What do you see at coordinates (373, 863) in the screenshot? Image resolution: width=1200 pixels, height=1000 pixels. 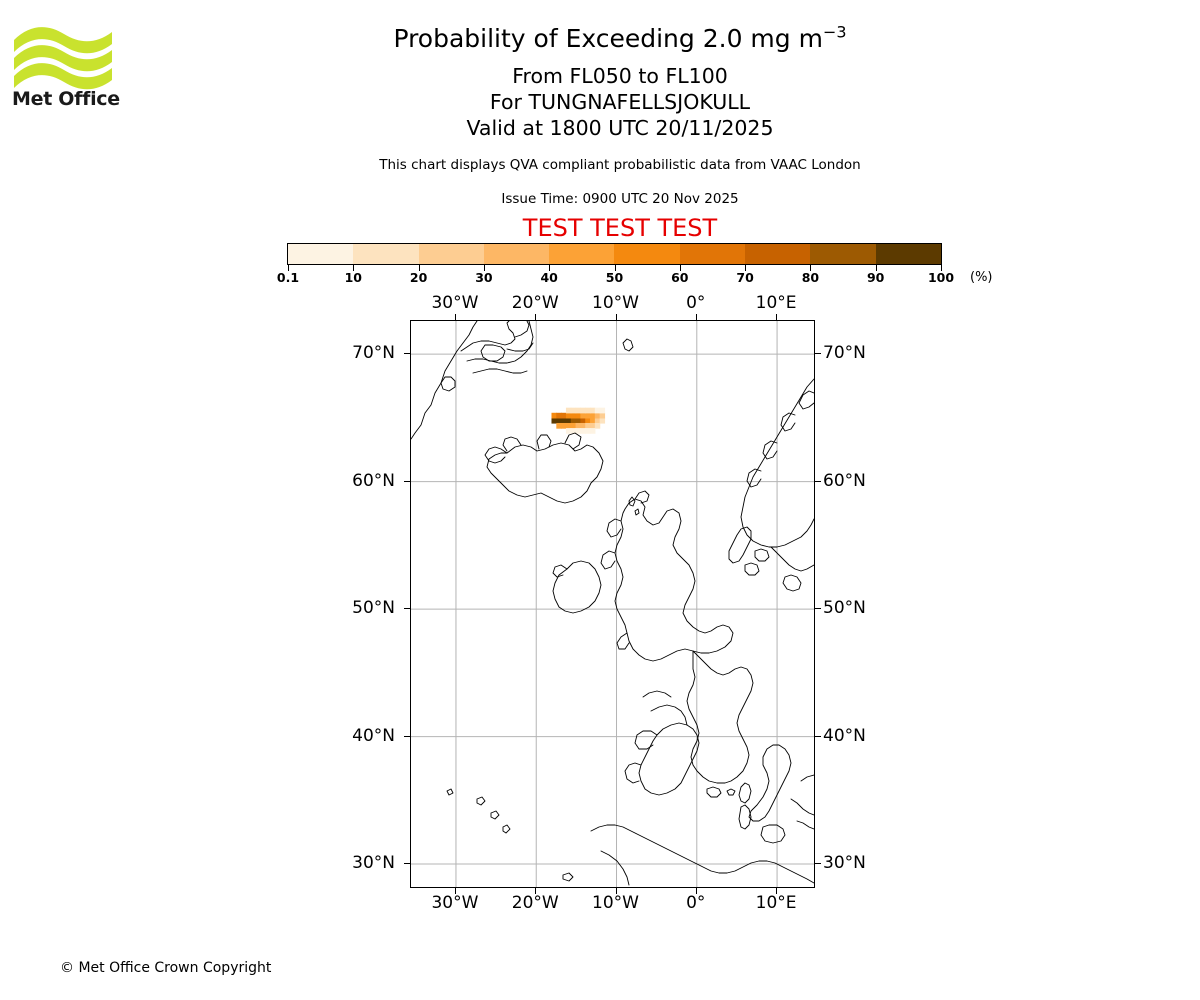 I see `lat-label-left-4: 30°N` at bounding box center [373, 863].